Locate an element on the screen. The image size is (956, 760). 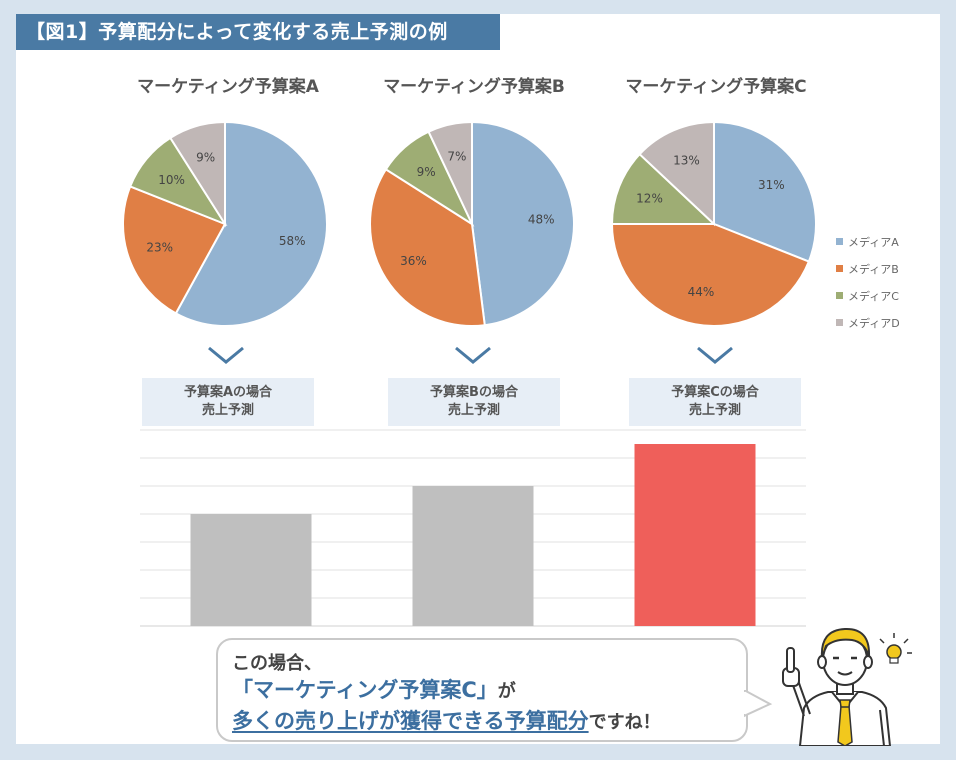
case-label: 予算案Aの場合 is located at coordinates (228, 392).